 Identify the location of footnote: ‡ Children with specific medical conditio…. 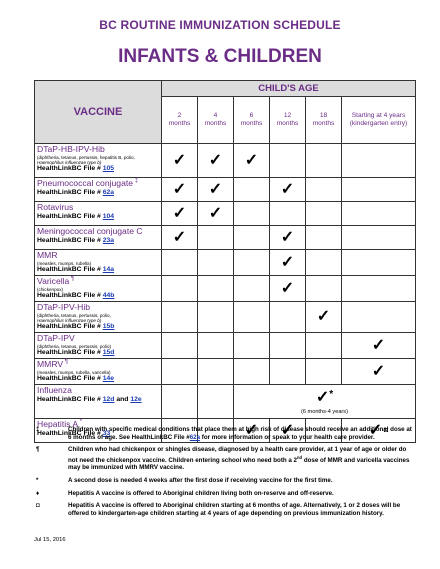
(224, 433).